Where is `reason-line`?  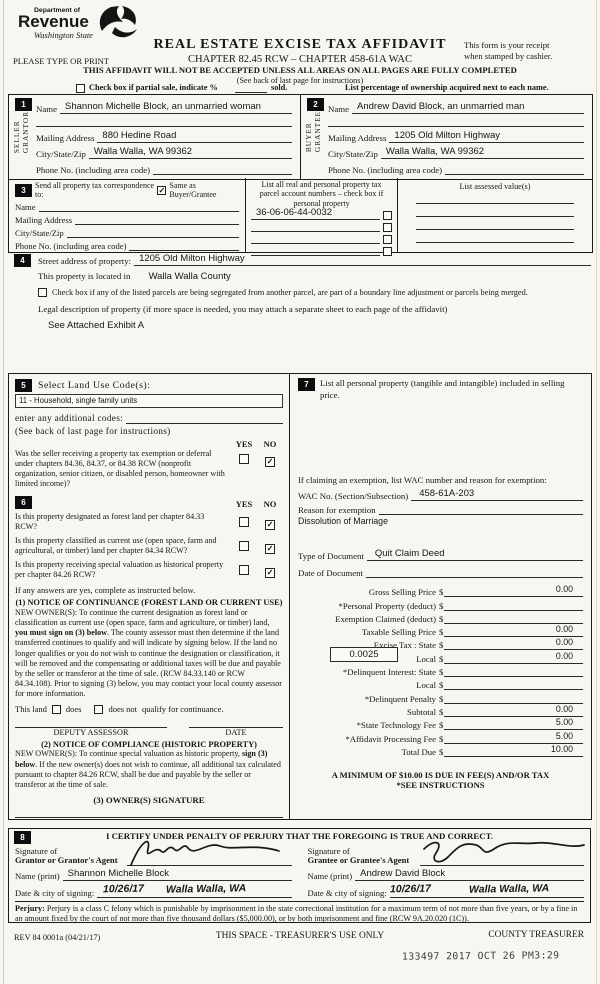
reason-line is located at coordinates (480, 514).